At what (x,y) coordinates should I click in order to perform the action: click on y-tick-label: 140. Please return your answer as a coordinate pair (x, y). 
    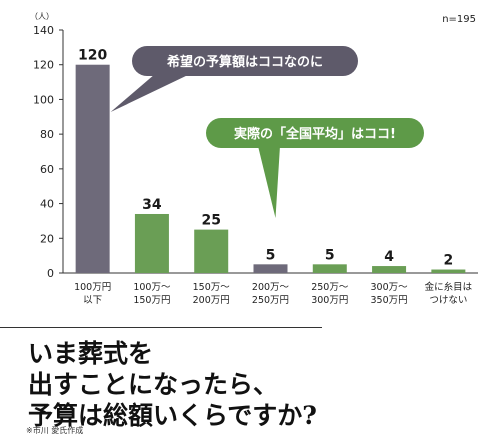
    Looking at the image, I should click on (43, 30).